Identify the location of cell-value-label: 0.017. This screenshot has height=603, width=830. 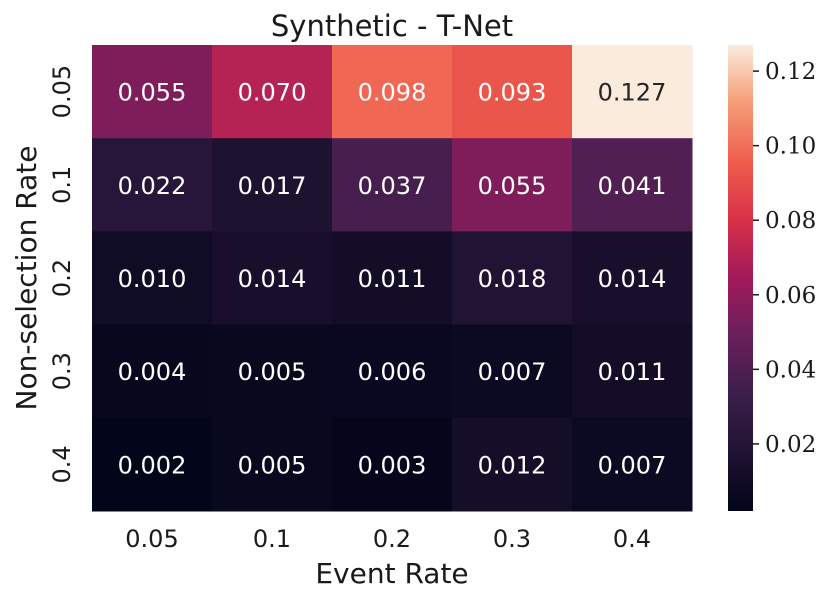
(272, 186).